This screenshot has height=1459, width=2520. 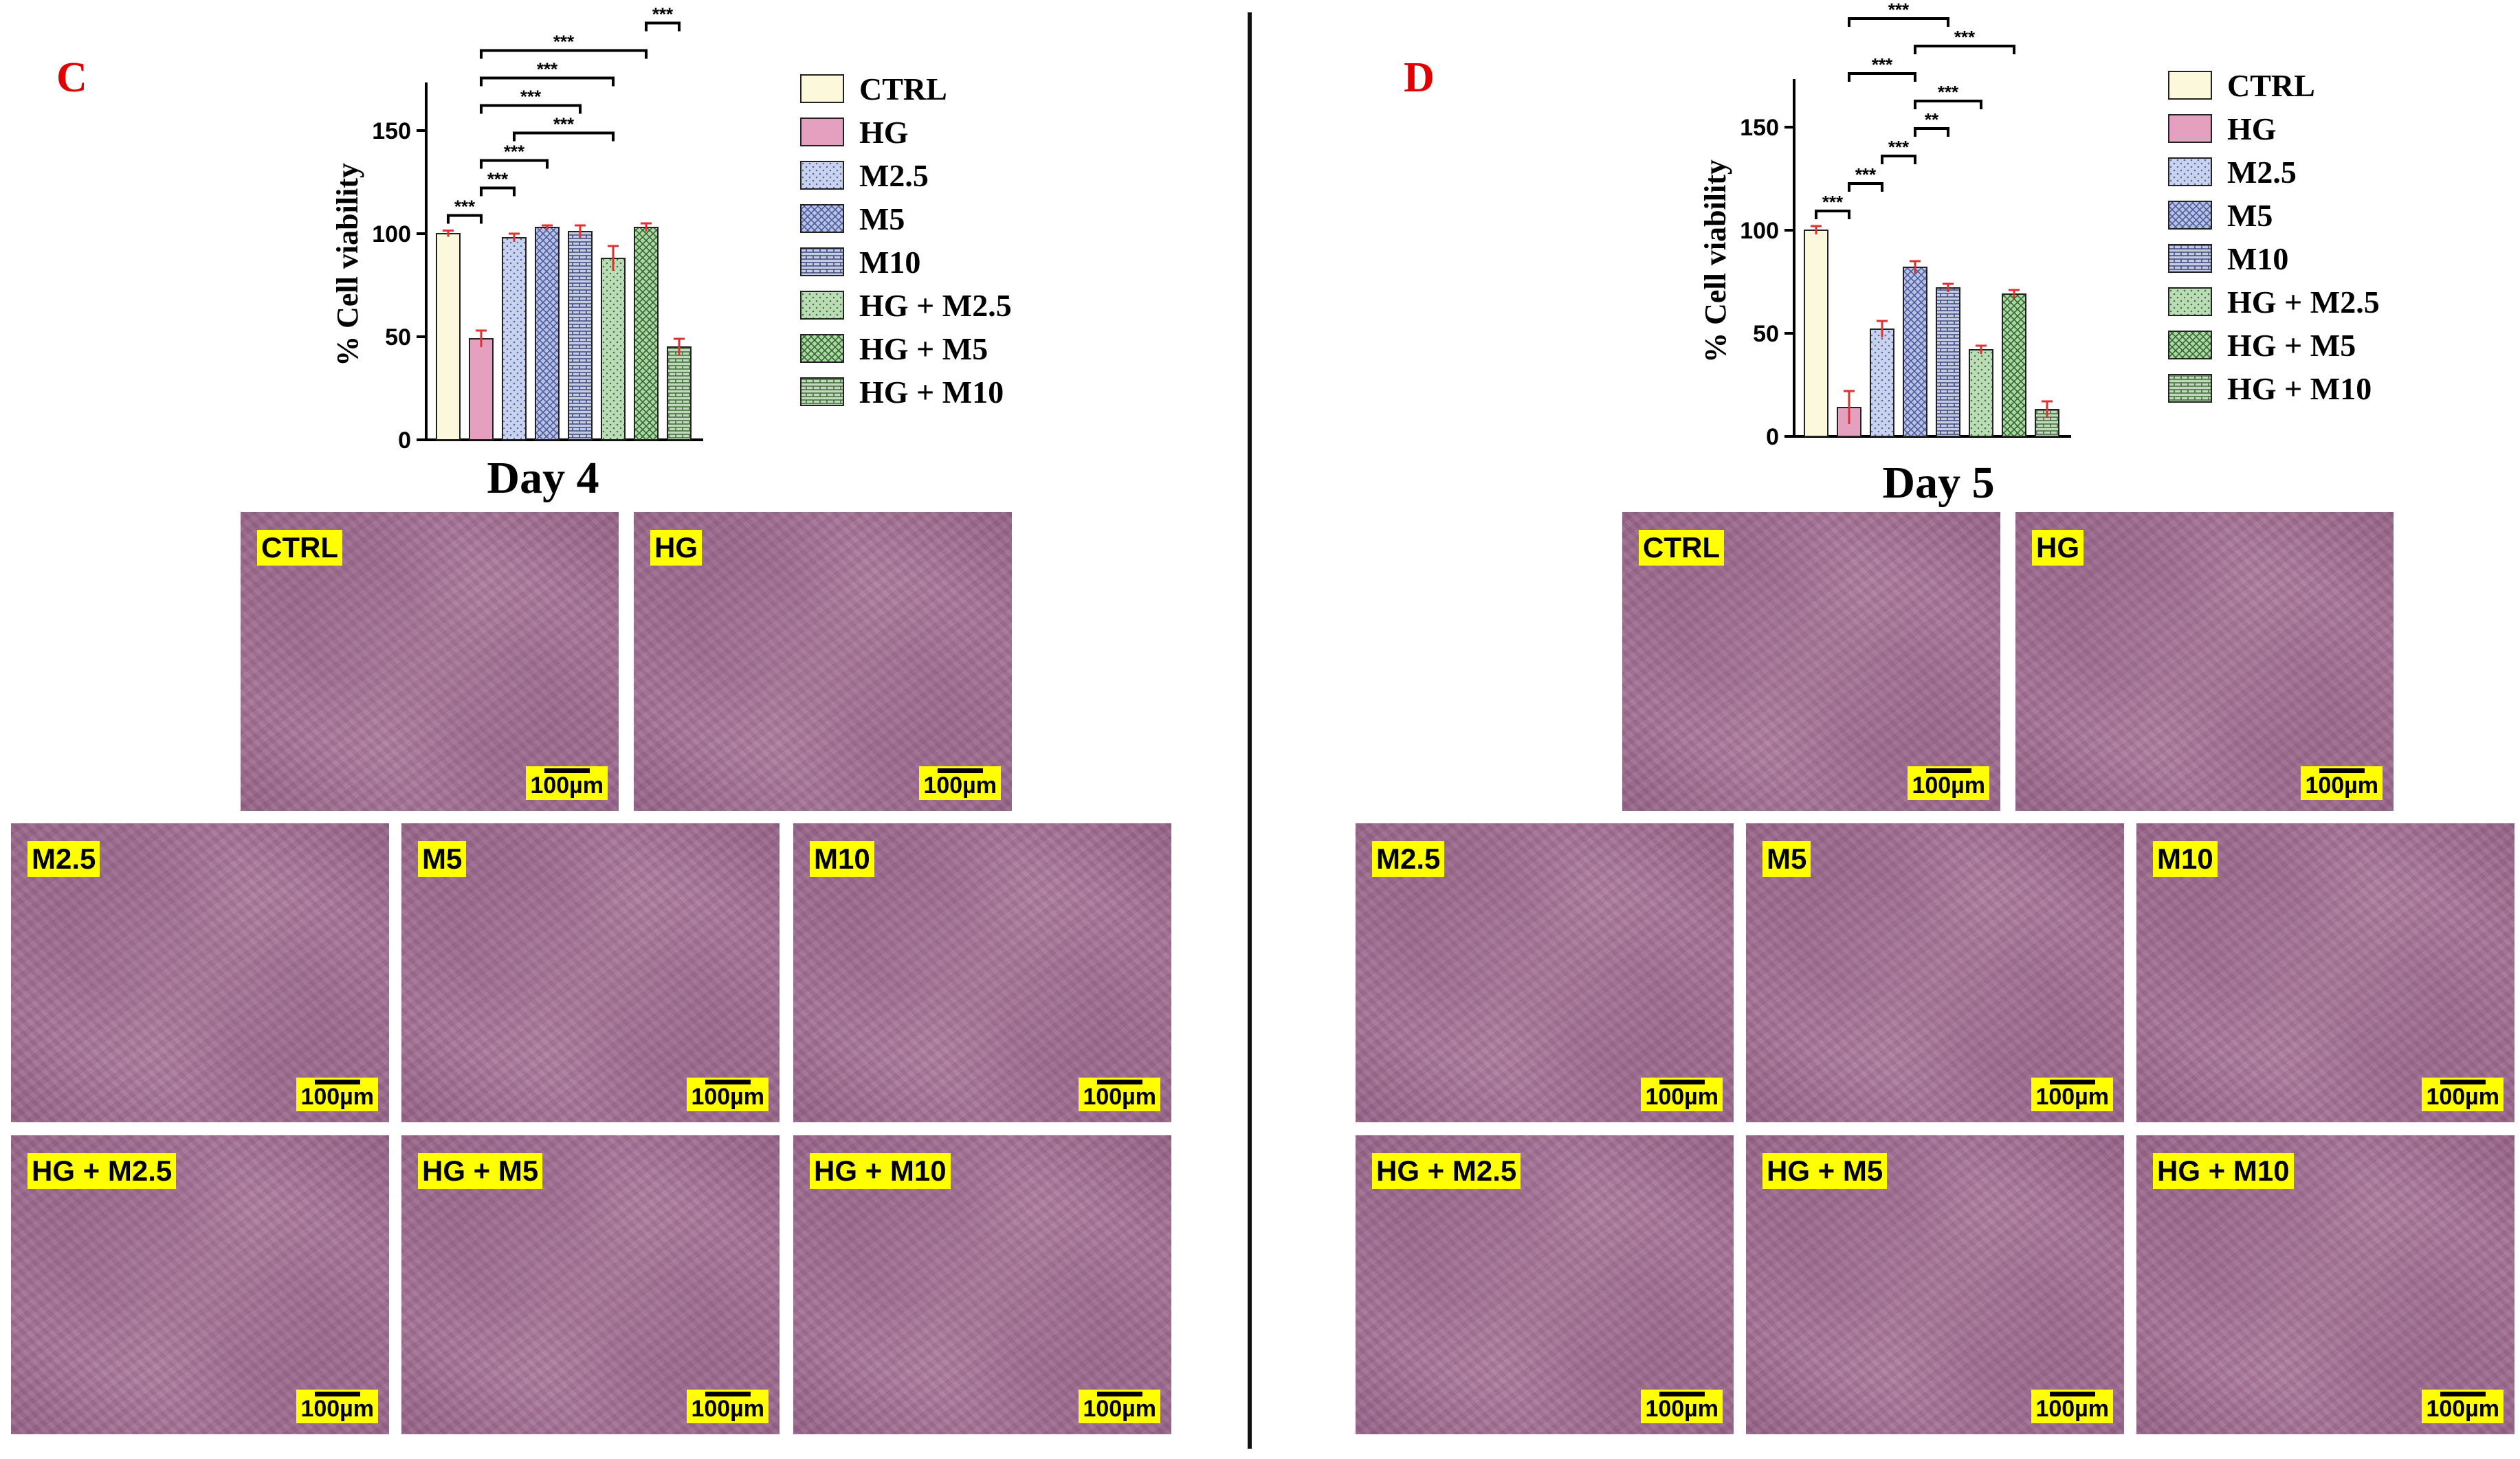 I want to click on legend-entry: HG, so click(x=2252, y=128).